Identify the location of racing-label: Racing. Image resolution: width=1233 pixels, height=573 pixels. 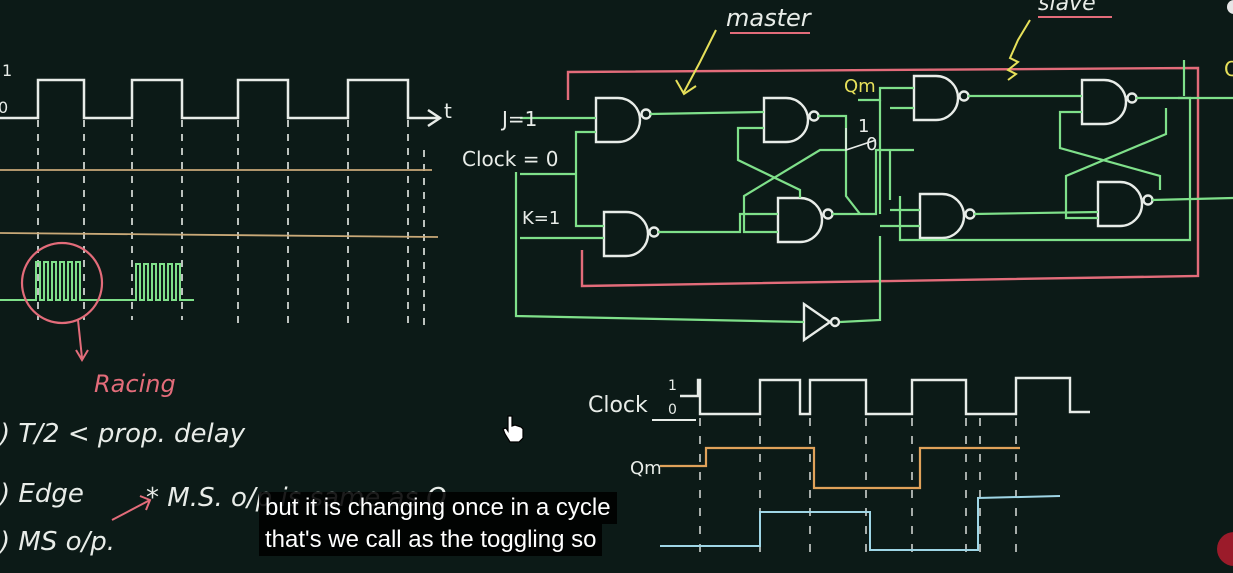
(135, 384).